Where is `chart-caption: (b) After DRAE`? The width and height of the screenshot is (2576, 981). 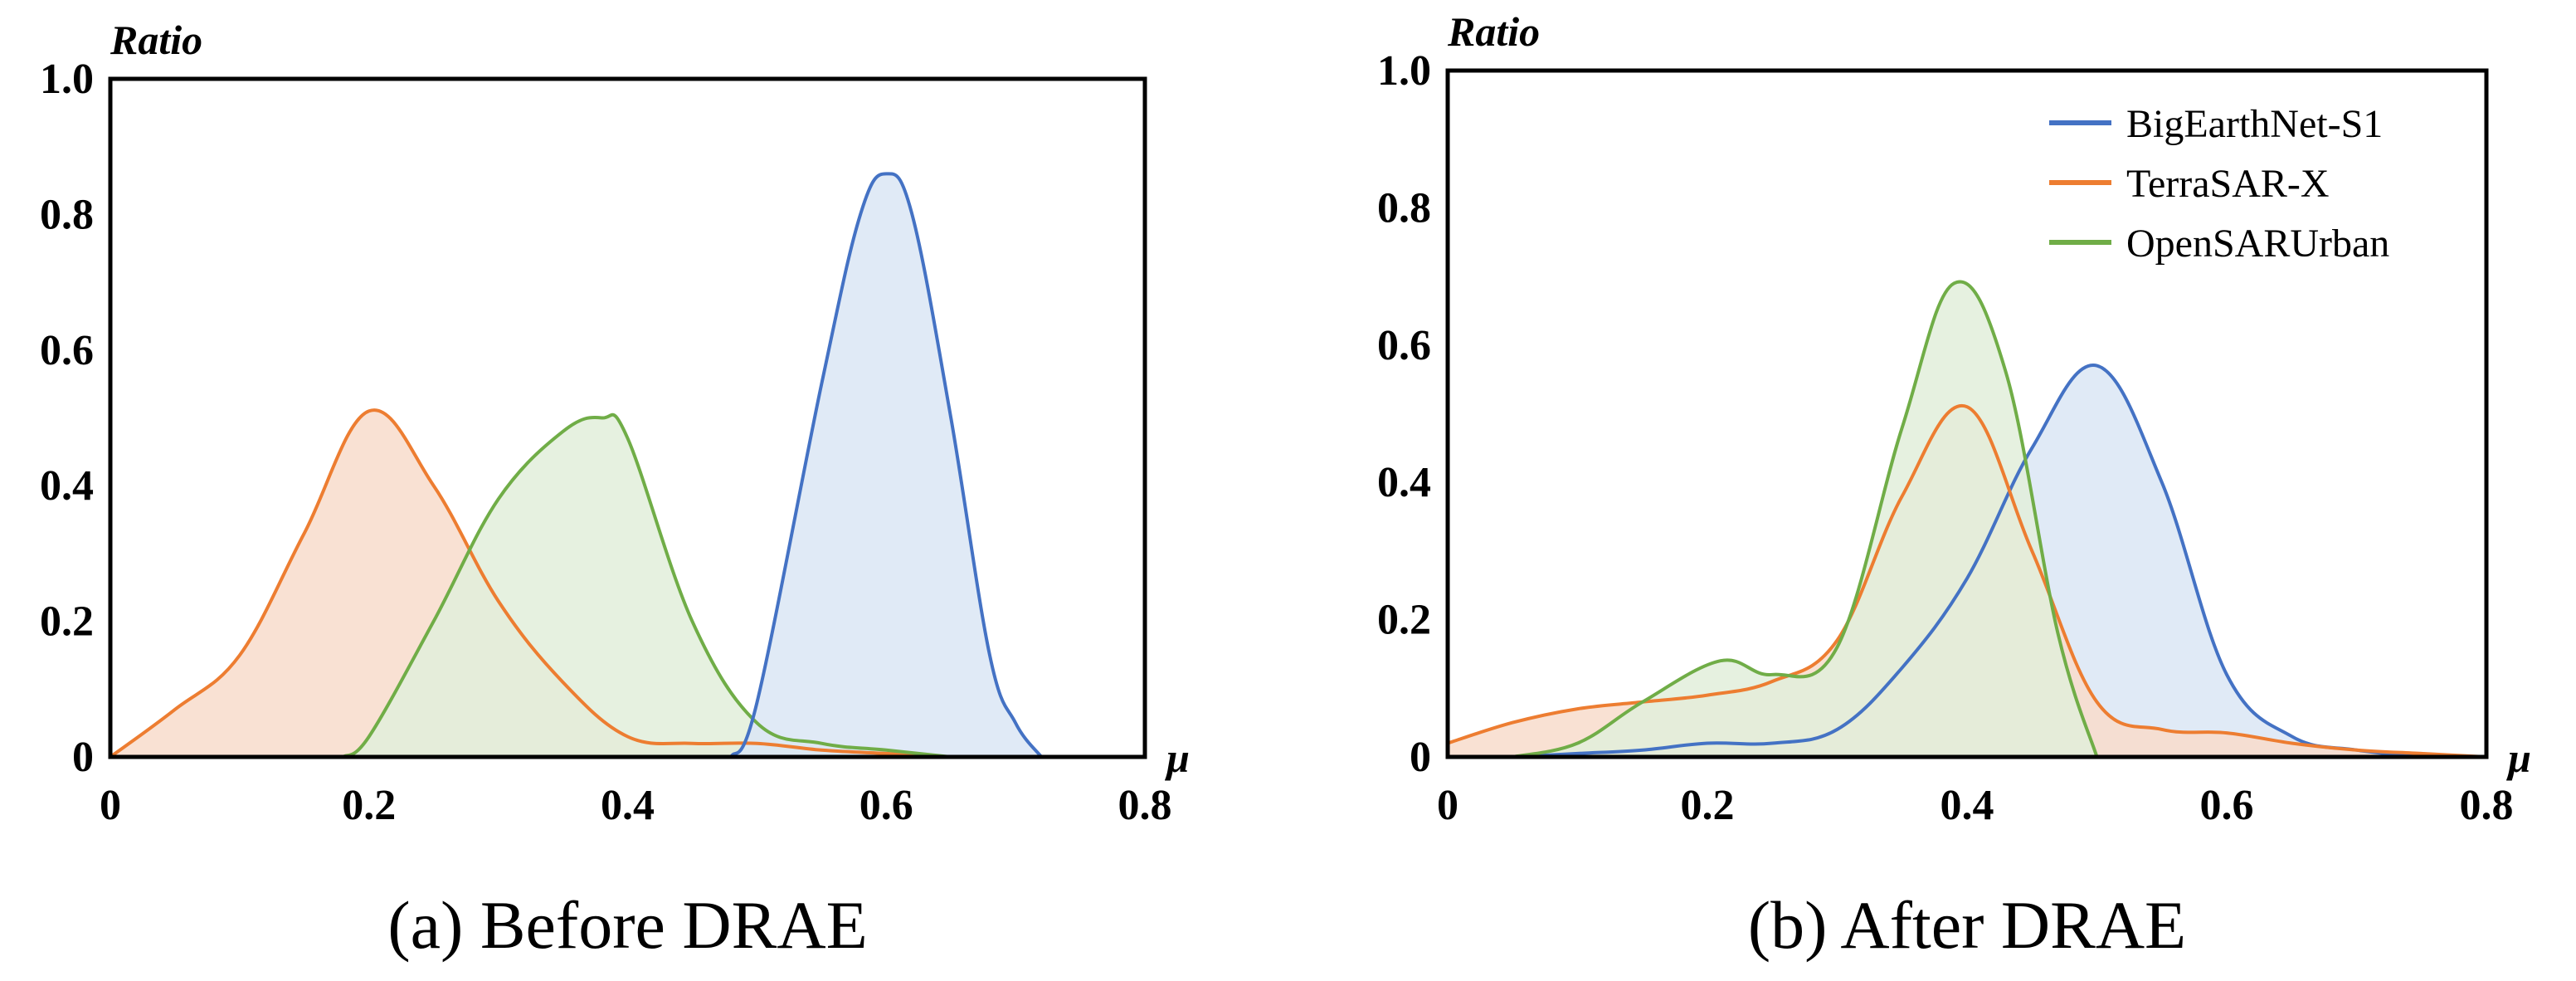
chart-caption: (b) After DRAE is located at coordinates (1967, 925).